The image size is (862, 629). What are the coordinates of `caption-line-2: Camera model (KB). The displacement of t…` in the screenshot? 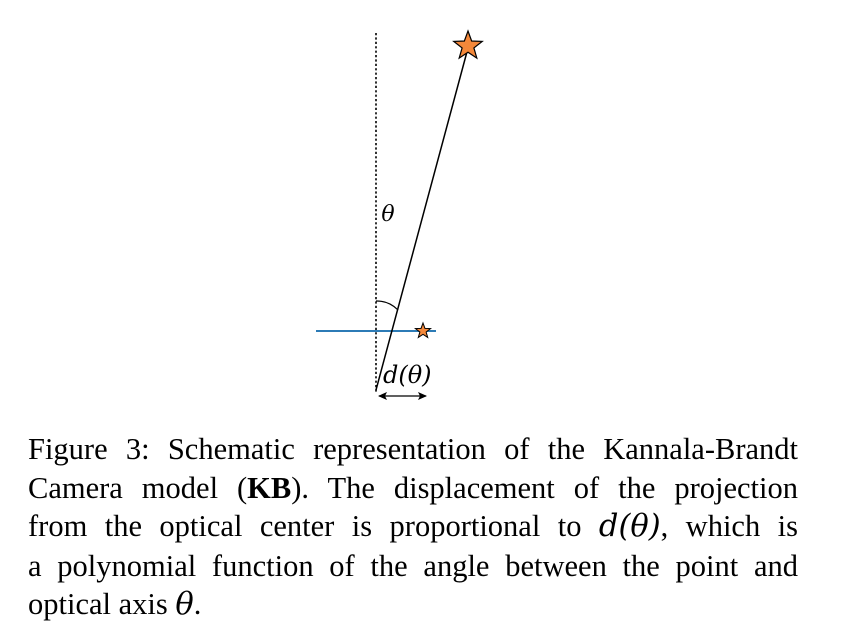 It's located at (413, 488).